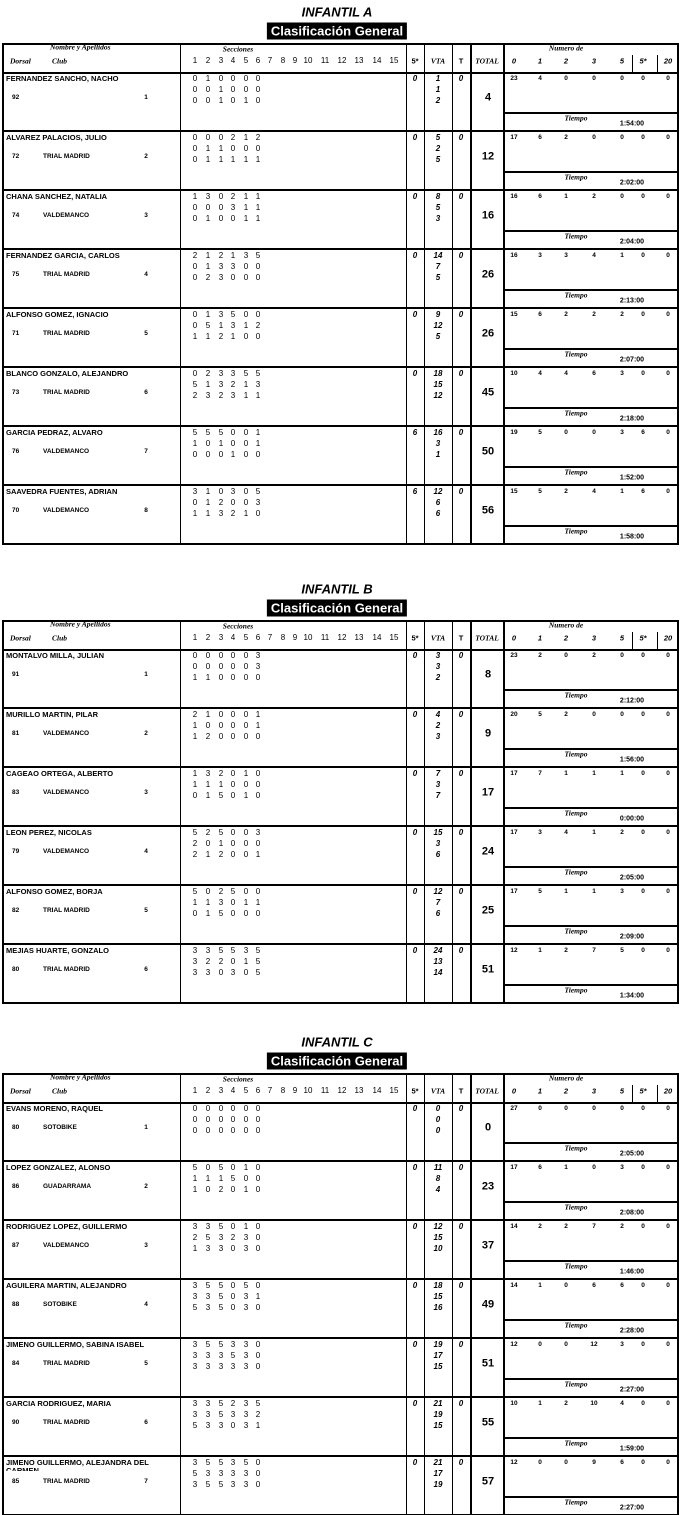 This screenshot has width=681, height=1515. I want to click on total: 51, so click(488, 969).